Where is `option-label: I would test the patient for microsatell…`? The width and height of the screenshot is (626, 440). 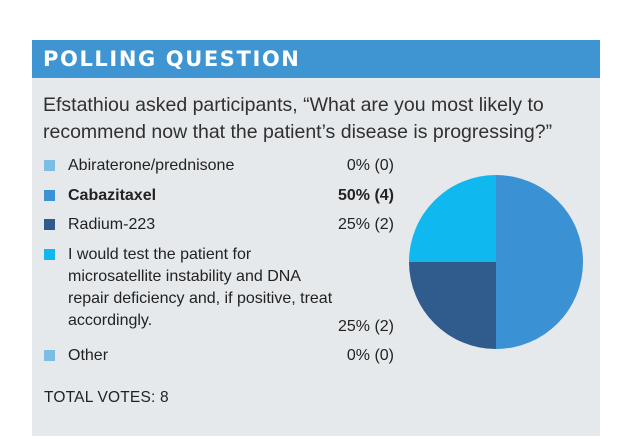
option-label: I would test the patient for microsatell… is located at coordinates (200, 287).